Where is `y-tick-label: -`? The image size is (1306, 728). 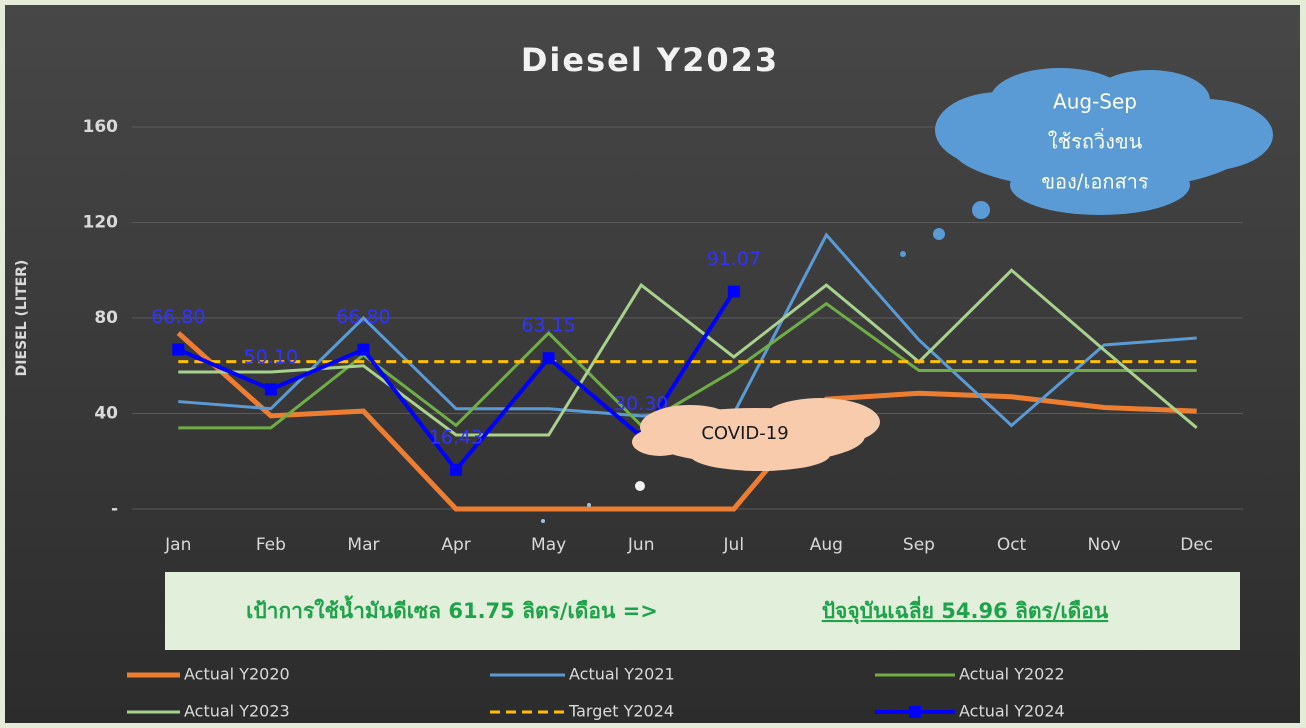 y-tick-label: - is located at coordinates (114, 509).